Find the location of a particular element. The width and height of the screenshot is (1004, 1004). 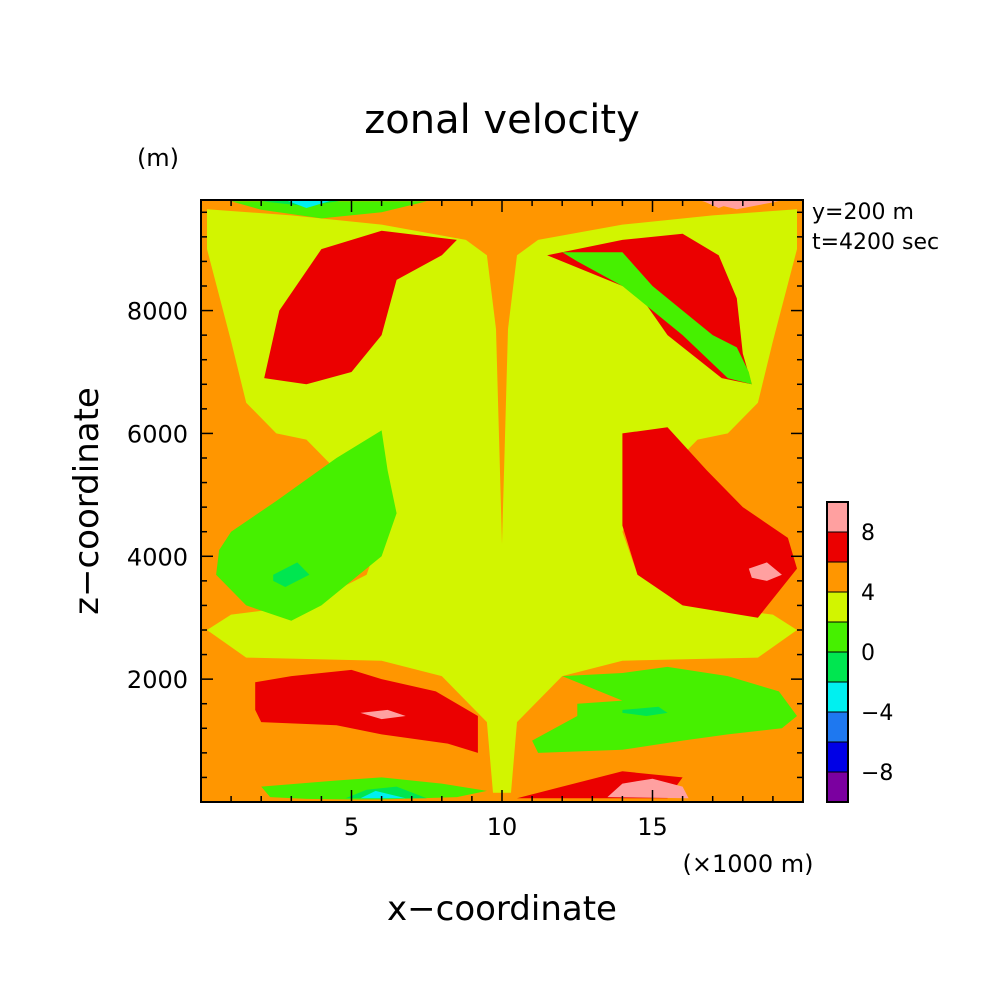

colorbar-frame is located at coordinates (837, 652).